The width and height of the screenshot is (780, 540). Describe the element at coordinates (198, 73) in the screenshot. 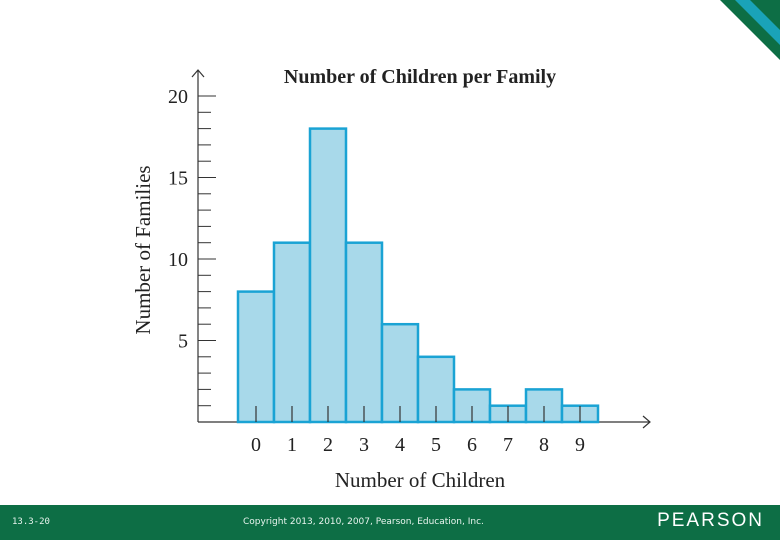

I see `y-axis-arrow` at that location.